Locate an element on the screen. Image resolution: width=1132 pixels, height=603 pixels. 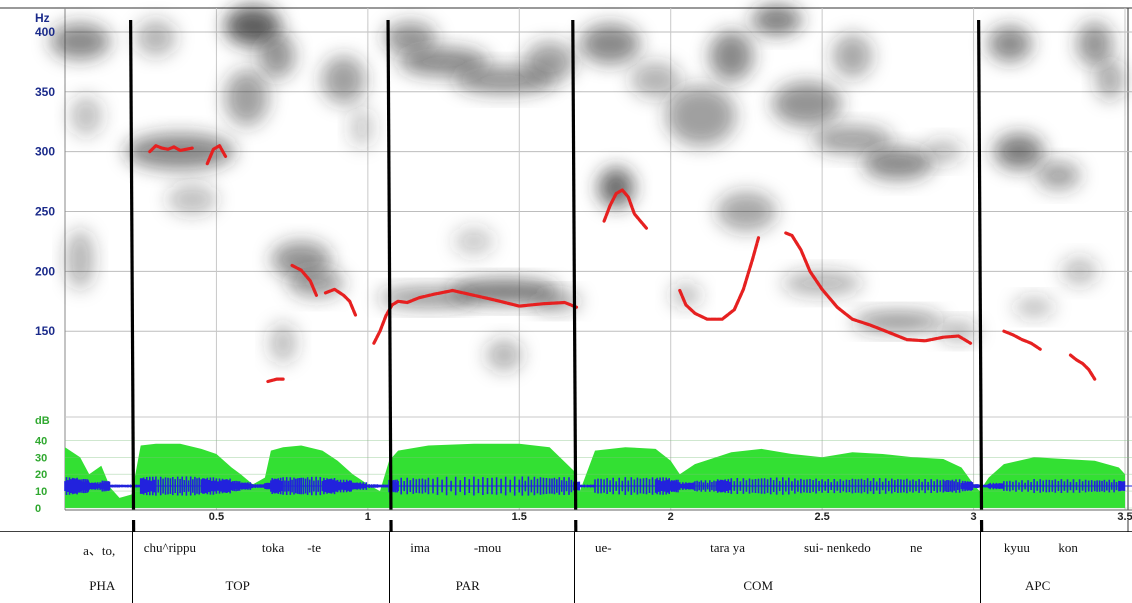
segment-label: PHA is located at coordinates (102, 585).